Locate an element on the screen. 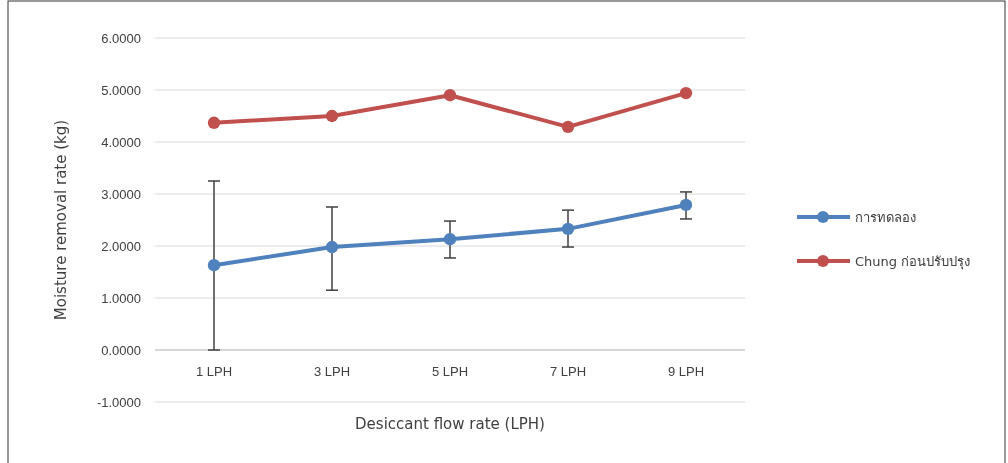 Image resolution: width=1008 pixels, height=463 pixels. y-tick-label: 2.0000 is located at coordinates (121, 246).